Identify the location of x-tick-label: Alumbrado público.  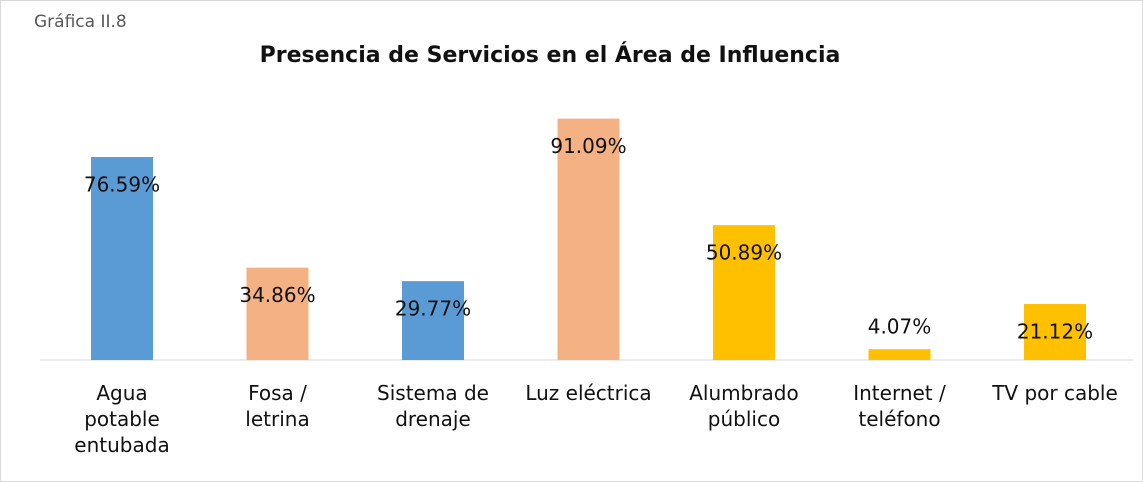
(744, 406).